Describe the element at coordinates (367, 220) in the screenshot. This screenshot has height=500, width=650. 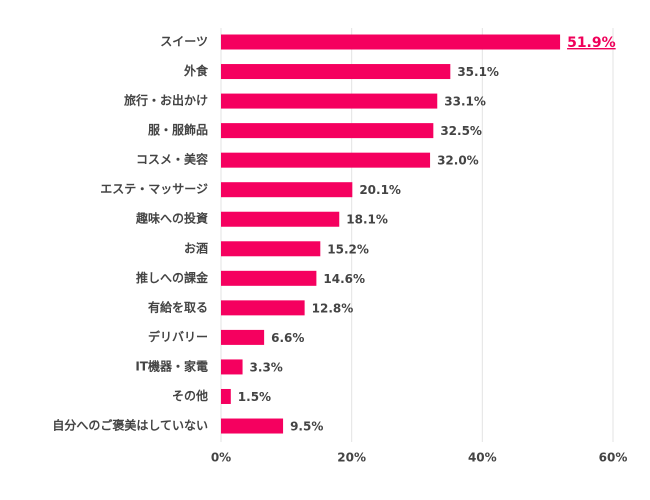
I see `value-label: 18.1%` at that location.